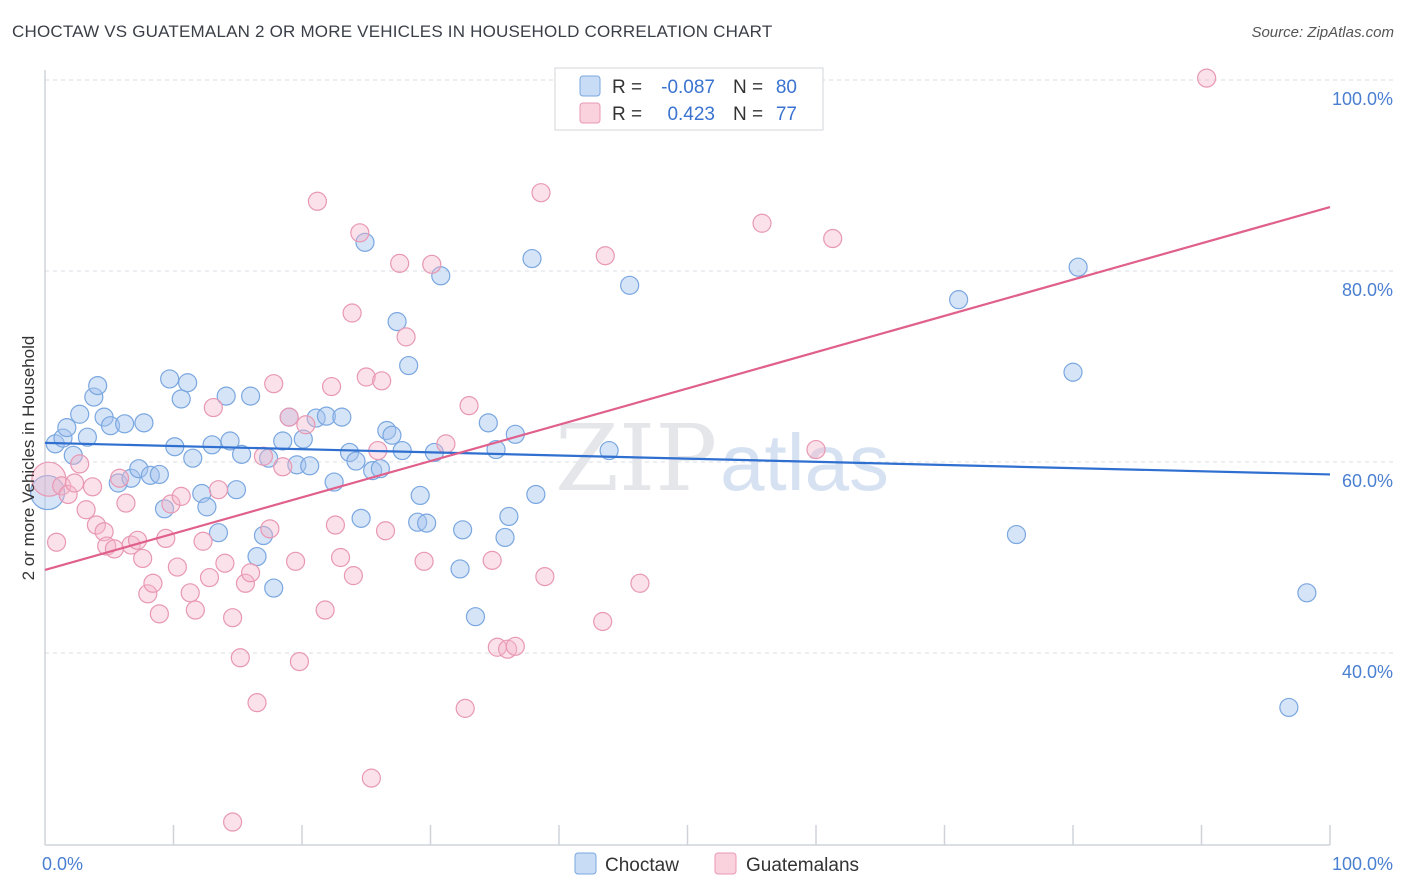 The width and height of the screenshot is (1406, 892). Describe the element at coordinates (725, 863) in the screenshot. I see `series-legend-swatch-guatemalans` at that location.